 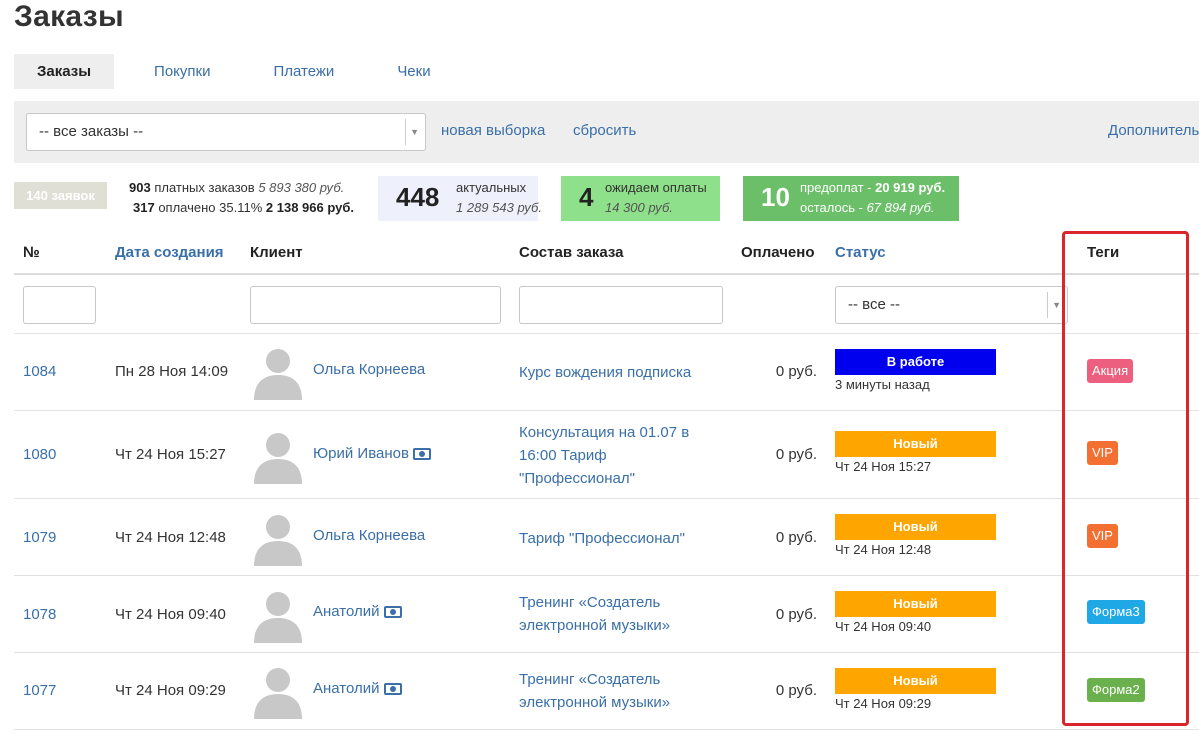 What do you see at coordinates (234, 71) in the screenshot?
I see `tabs: Заказы Покупки Платежи Чеки` at bounding box center [234, 71].